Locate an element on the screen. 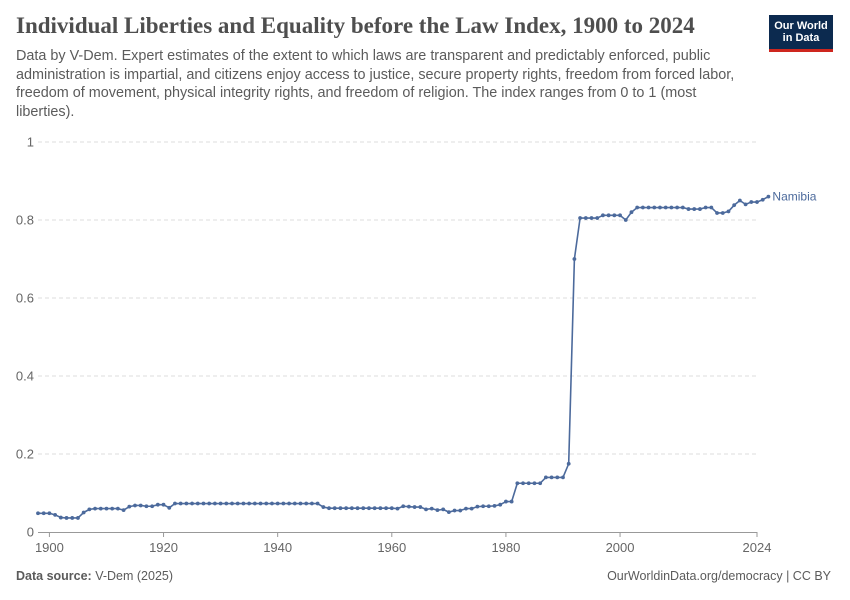  series-label: Namibia is located at coordinates (794, 197).